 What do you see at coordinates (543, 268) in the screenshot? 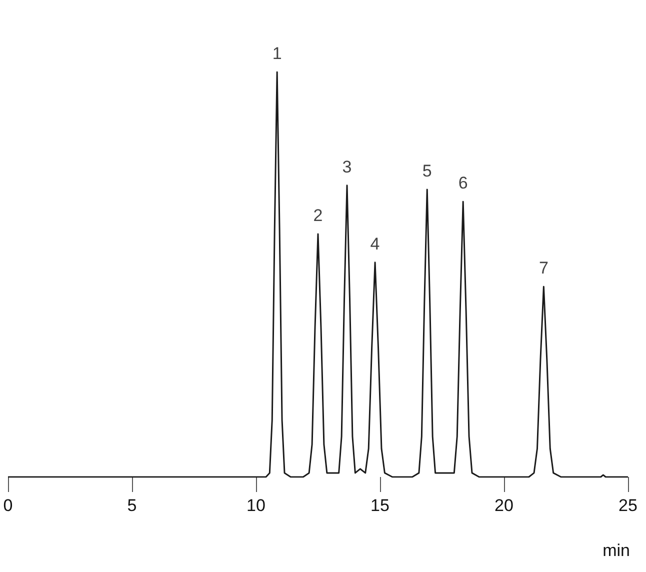
I see `annotation: 7` at bounding box center [543, 268].